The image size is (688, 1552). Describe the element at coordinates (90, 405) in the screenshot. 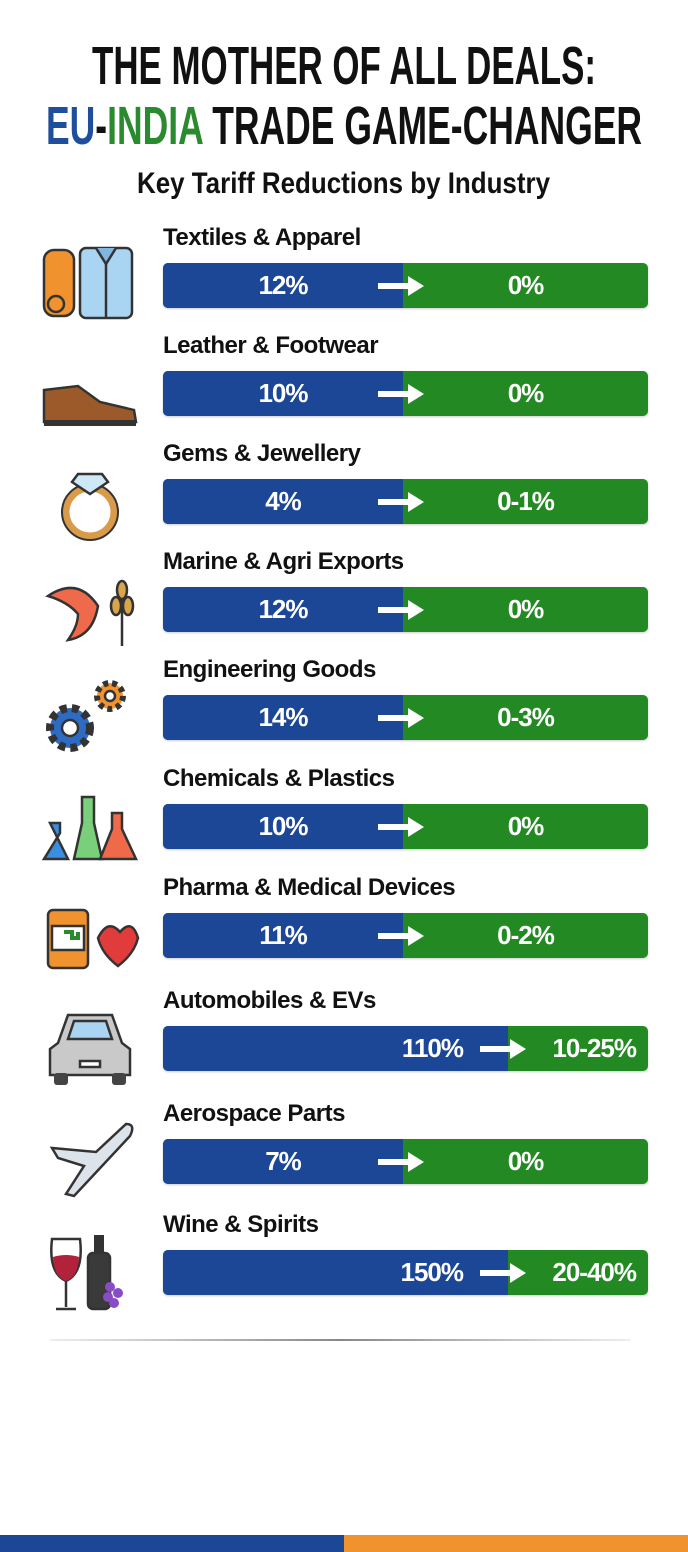

I see `shoe-icon` at that location.